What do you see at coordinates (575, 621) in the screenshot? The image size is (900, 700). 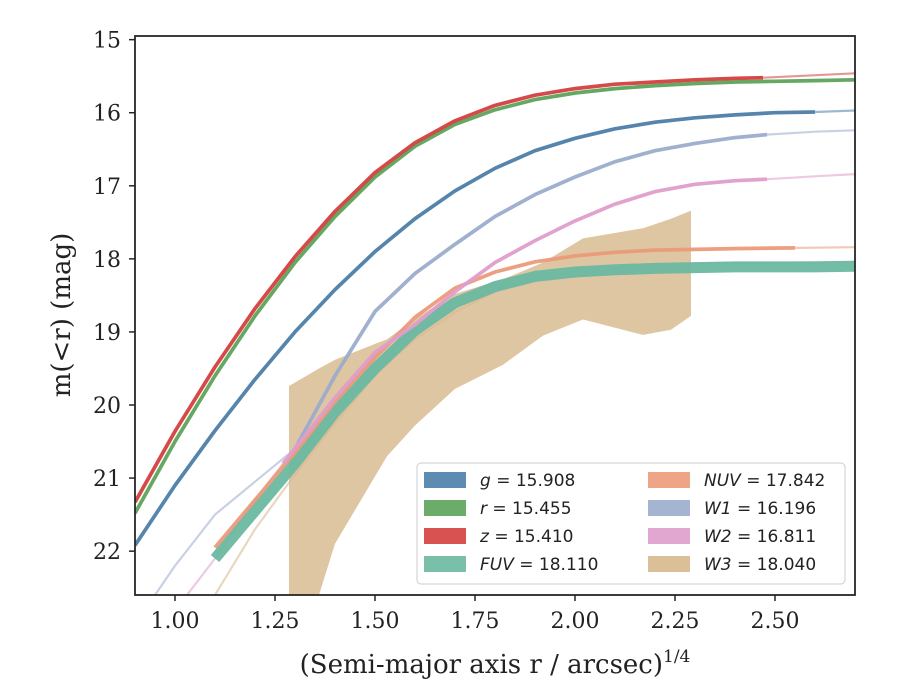 I see `x-tick-label: 2.00` at bounding box center [575, 621].